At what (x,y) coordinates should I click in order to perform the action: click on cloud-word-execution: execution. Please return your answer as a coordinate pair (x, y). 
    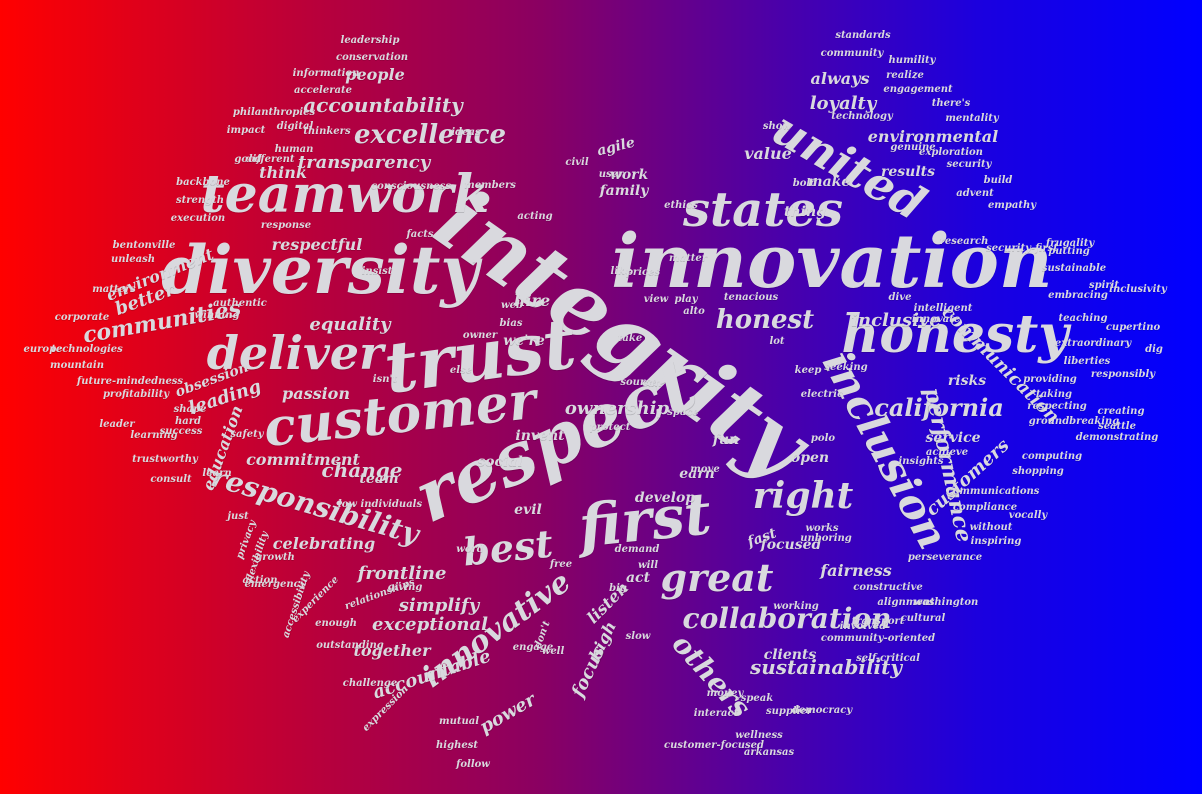
    Looking at the image, I should click on (198, 218).